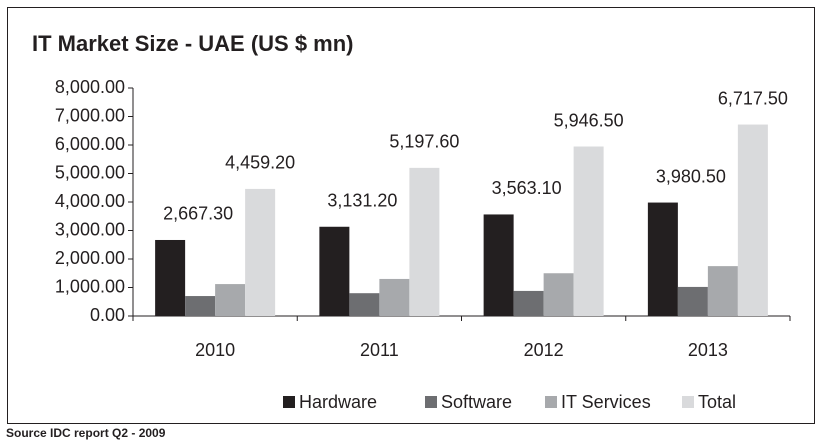 The width and height of the screenshot is (822, 443). I want to click on legend-label: Software, so click(476, 402).